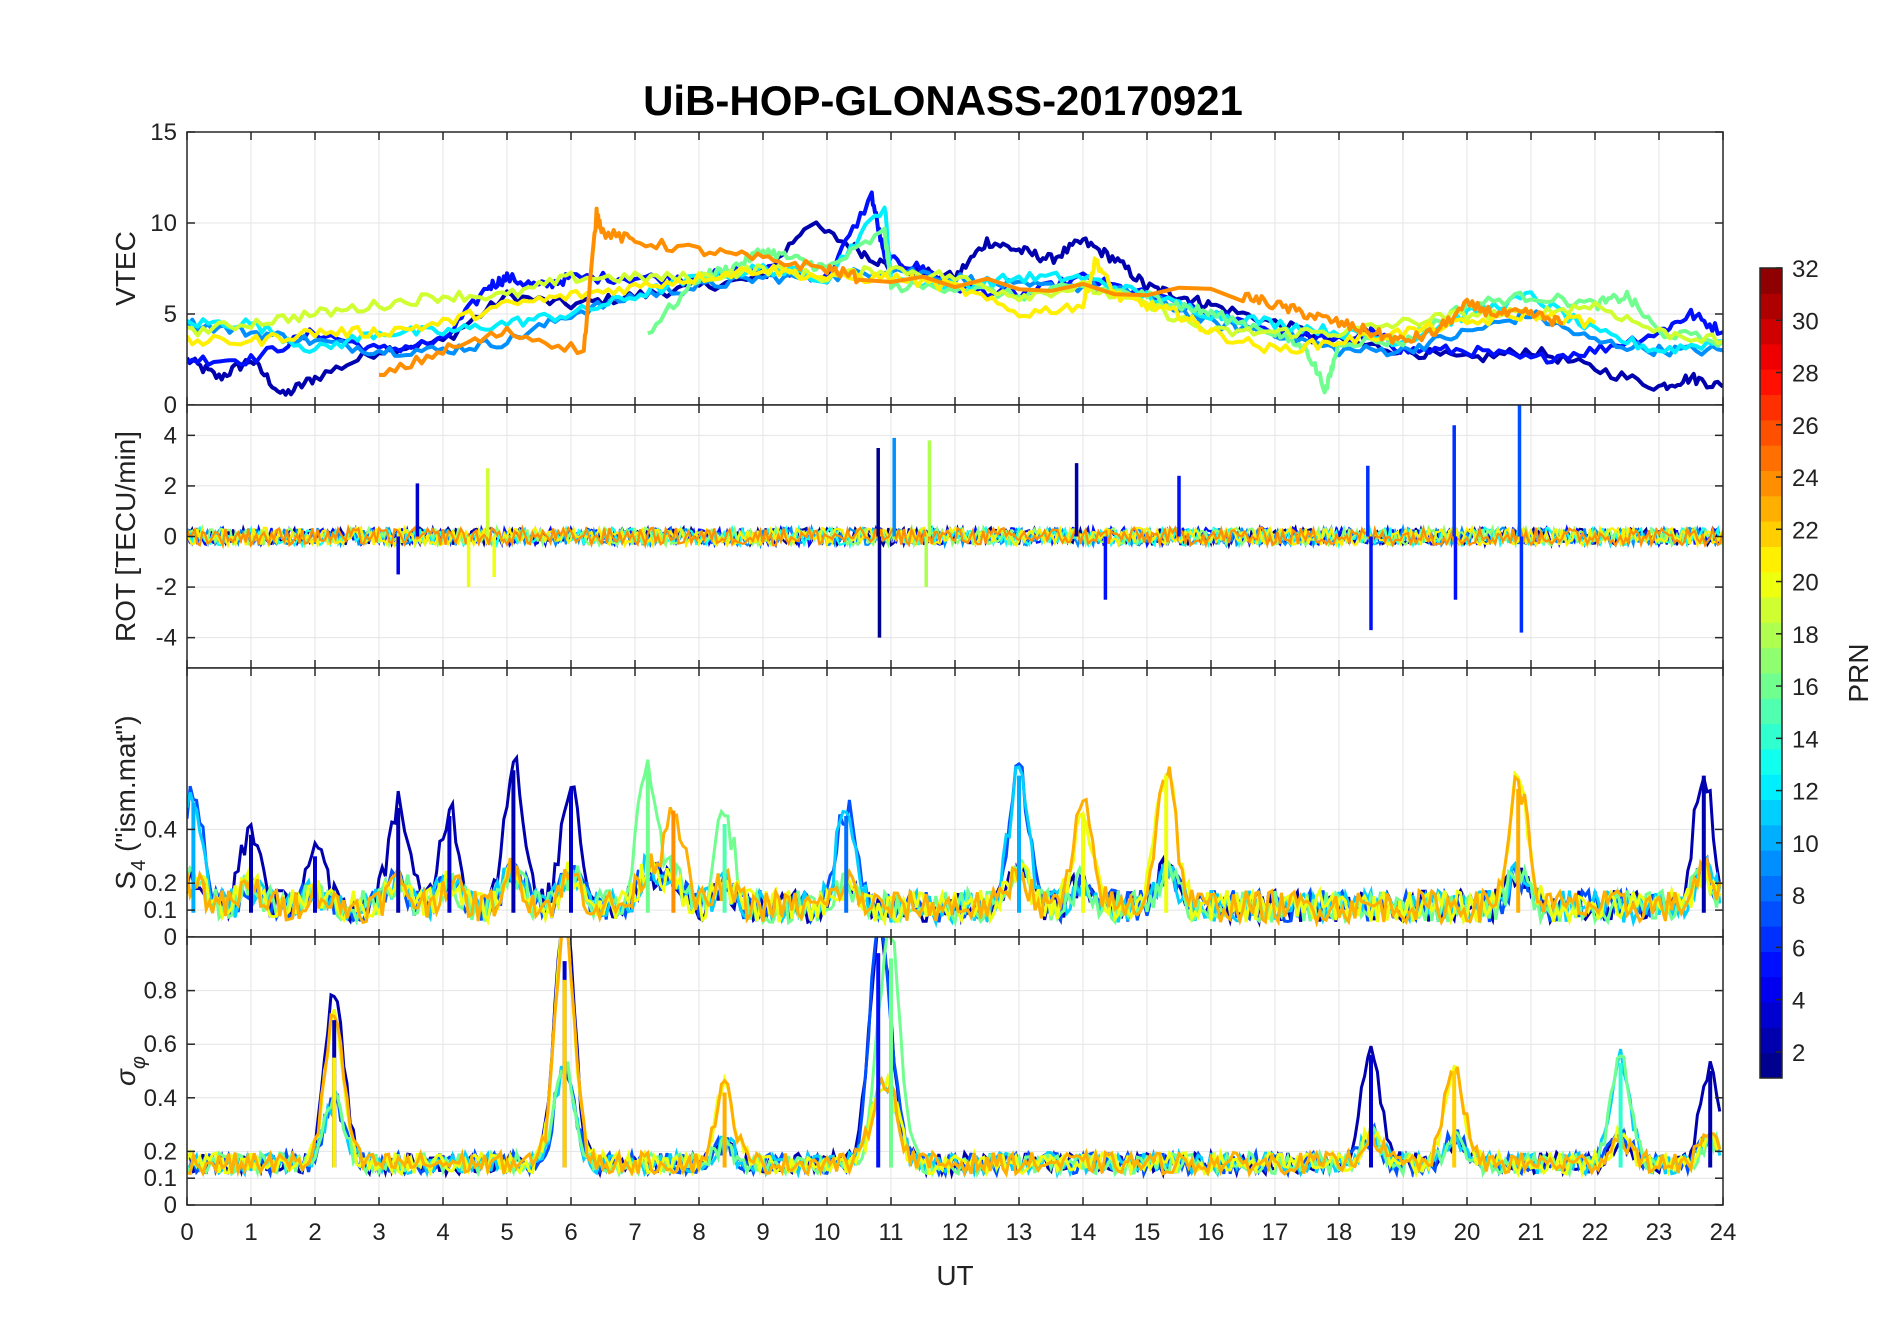 Image resolution: width=1902 pixels, height=1330 pixels. What do you see at coordinates (1403, 1232) in the screenshot?
I see `x-tick-label: 19` at bounding box center [1403, 1232].